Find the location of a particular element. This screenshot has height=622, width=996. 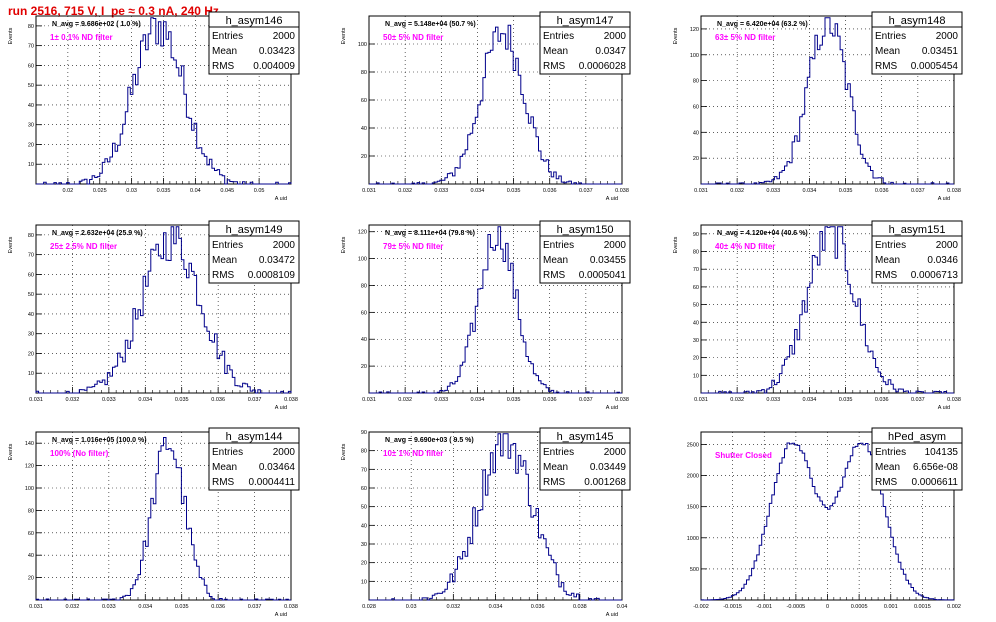

stats-value-mean: 6.656e-08 is located at coordinates (935, 467).